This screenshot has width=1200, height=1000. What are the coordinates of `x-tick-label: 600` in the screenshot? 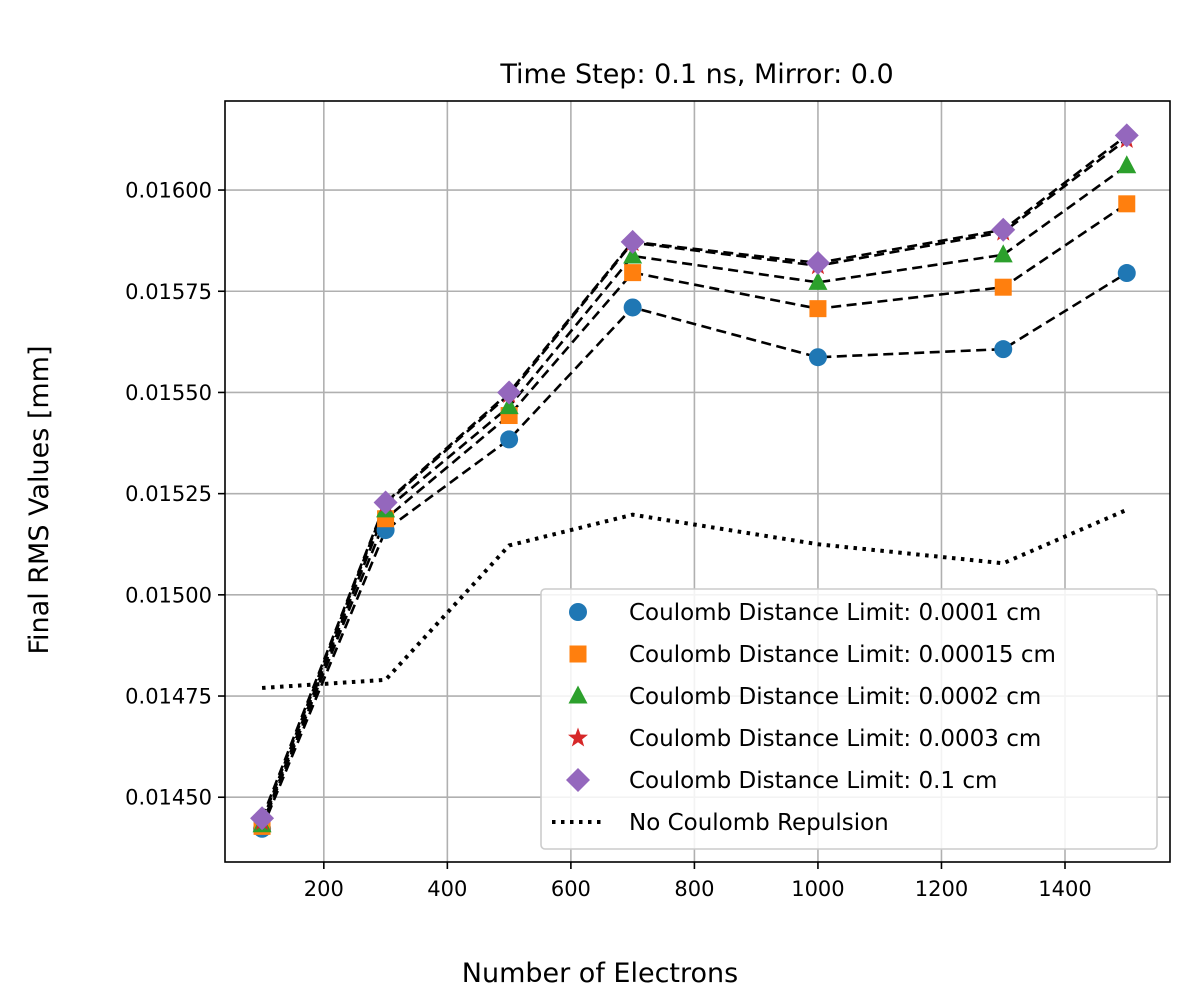 It's located at (571, 889).